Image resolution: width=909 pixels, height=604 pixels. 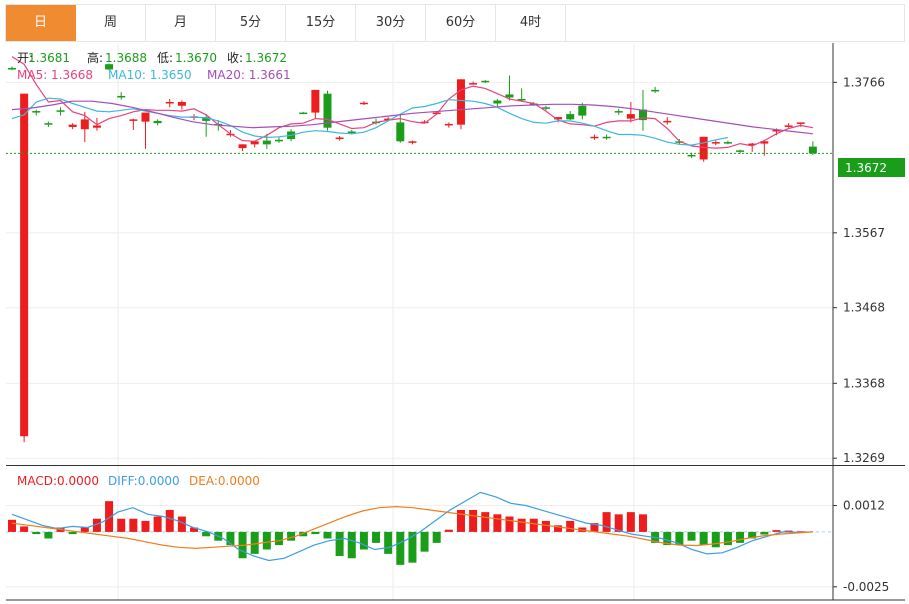 I want to click on open-value: 1.3681, so click(x=49, y=58).